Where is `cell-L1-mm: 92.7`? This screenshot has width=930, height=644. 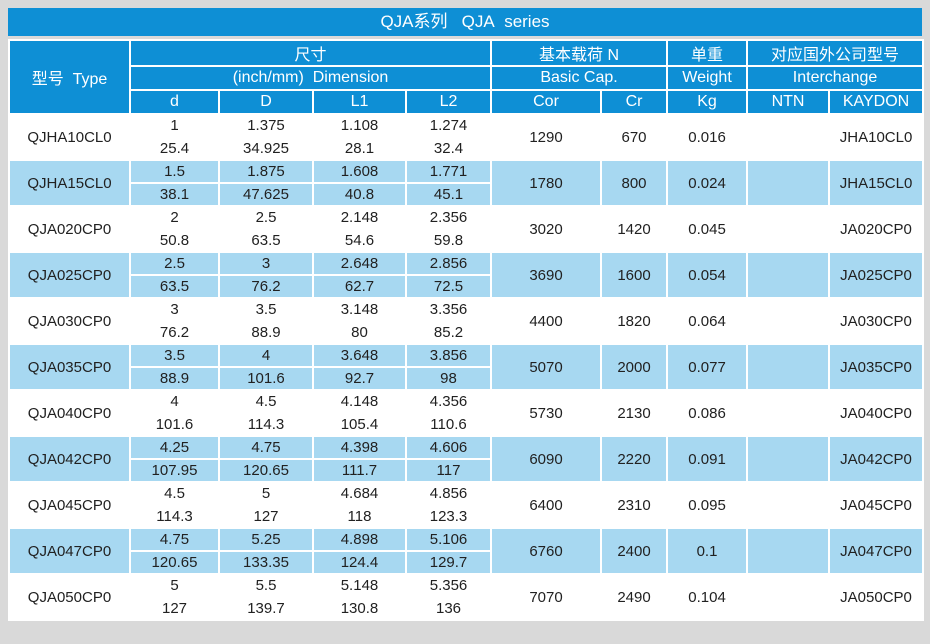
cell-L1-mm: 92.7 is located at coordinates (359, 378).